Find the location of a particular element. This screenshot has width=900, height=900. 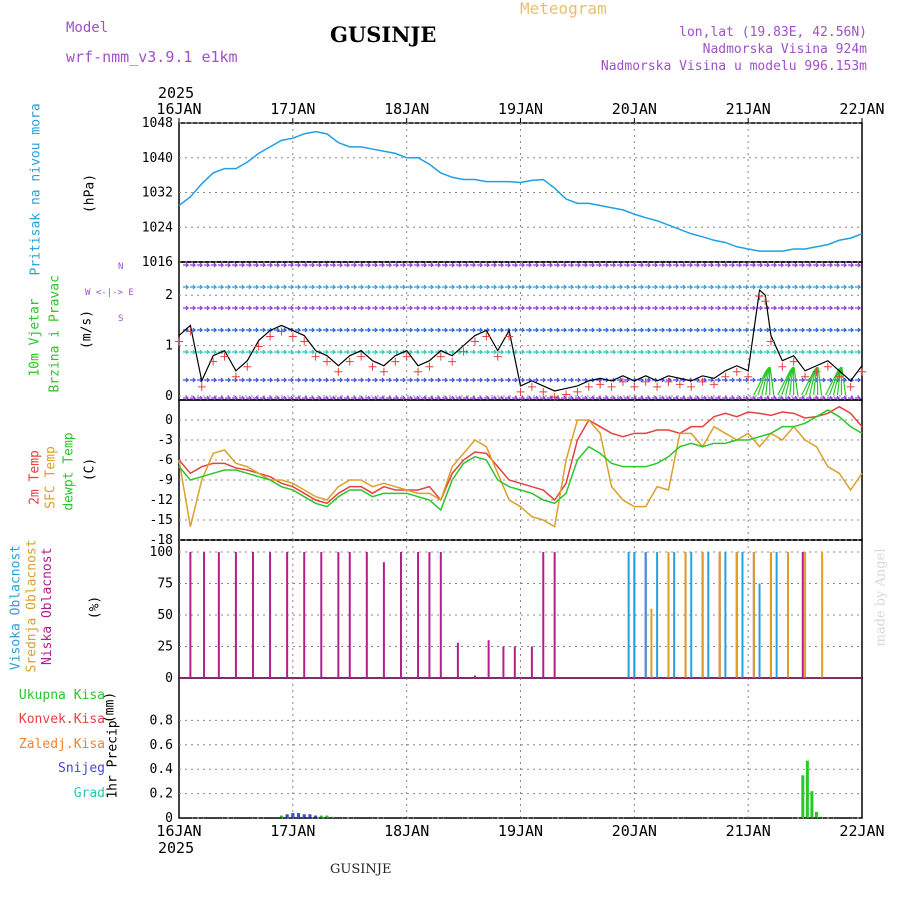

x-tick-label-bottom: 17JAN is located at coordinates (292, 831).